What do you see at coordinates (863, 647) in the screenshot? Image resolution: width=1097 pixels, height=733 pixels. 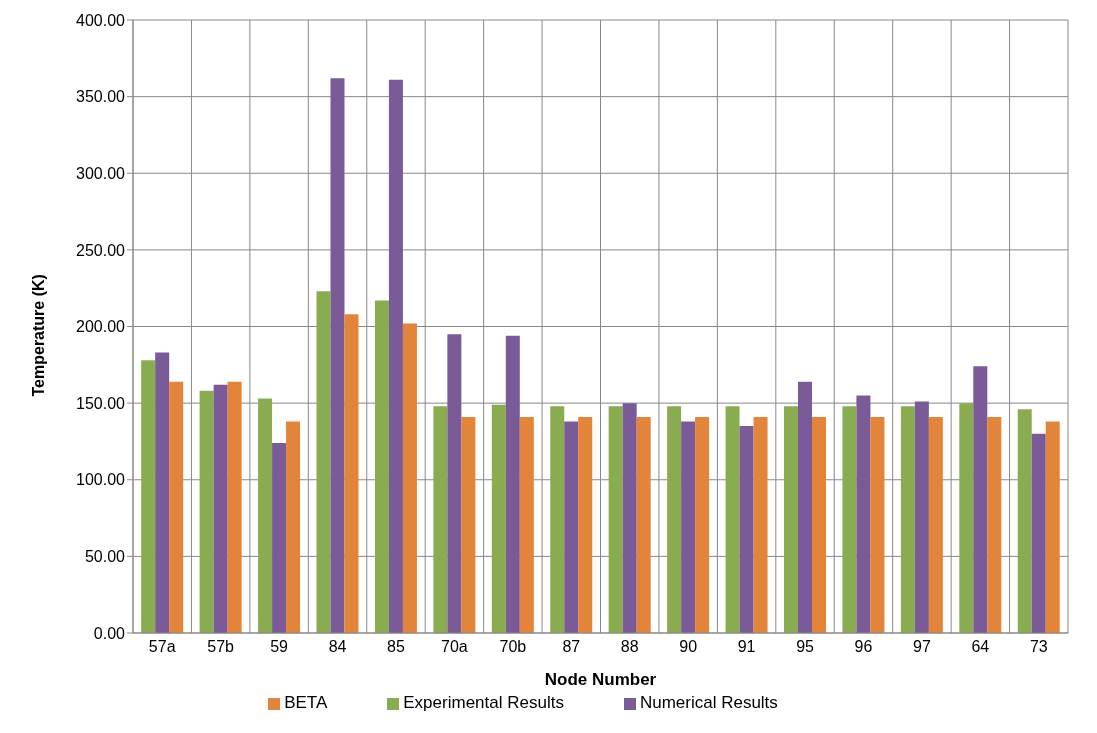 I see `x-tick-label: 96` at bounding box center [863, 647].